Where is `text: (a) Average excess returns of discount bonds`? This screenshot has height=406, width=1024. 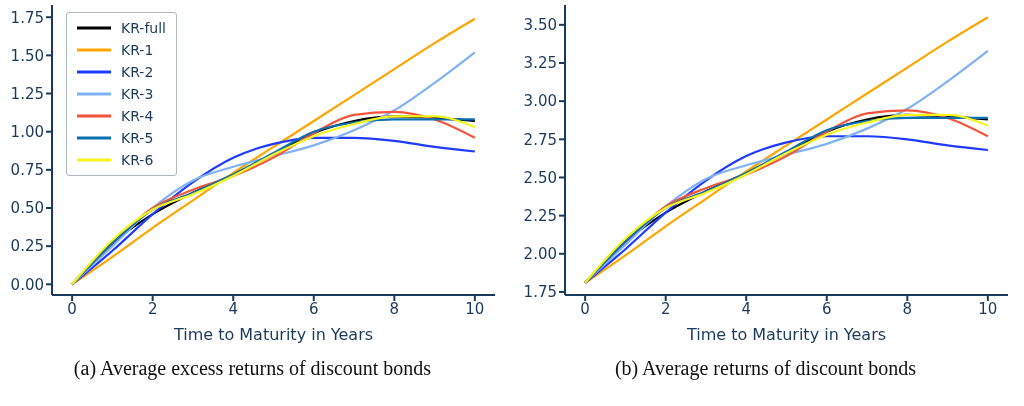 text: (a) Average excess returns of discount bonds is located at coordinates (252, 368).